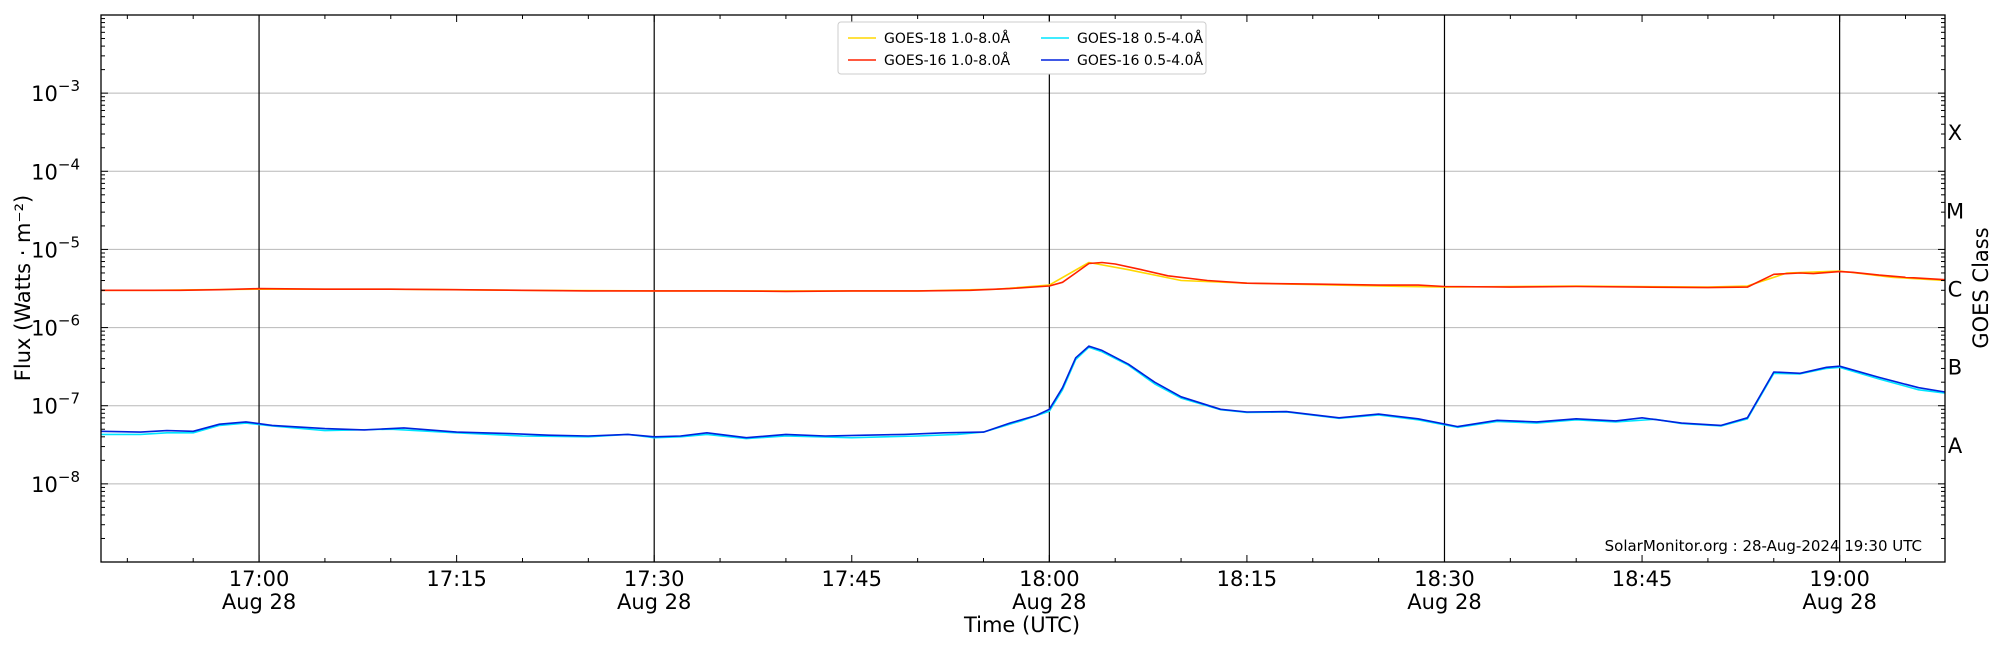 This screenshot has width=2000, height=650. I want to click on y-tick-label: 10⁻⁵, so click(55, 247).